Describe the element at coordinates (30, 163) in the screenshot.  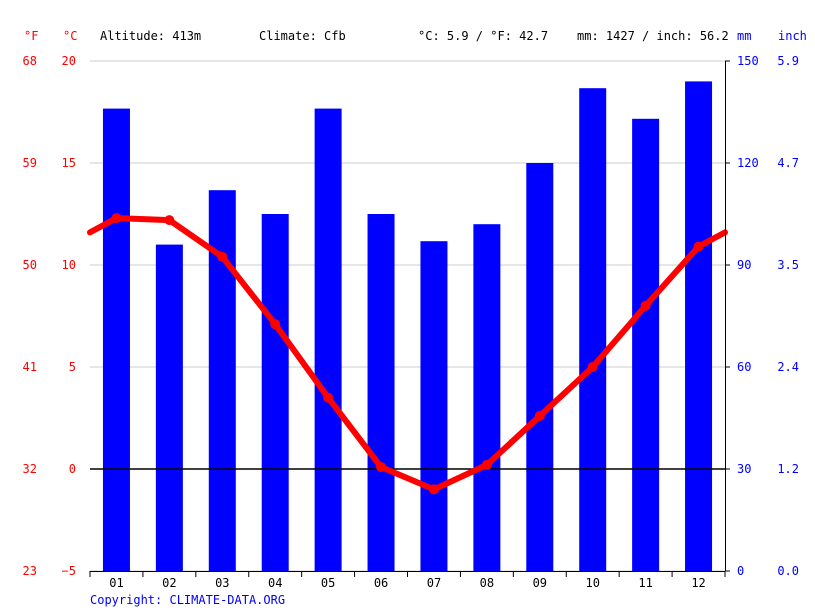
I see `fahrenheit-tick-label: 59` at that location.